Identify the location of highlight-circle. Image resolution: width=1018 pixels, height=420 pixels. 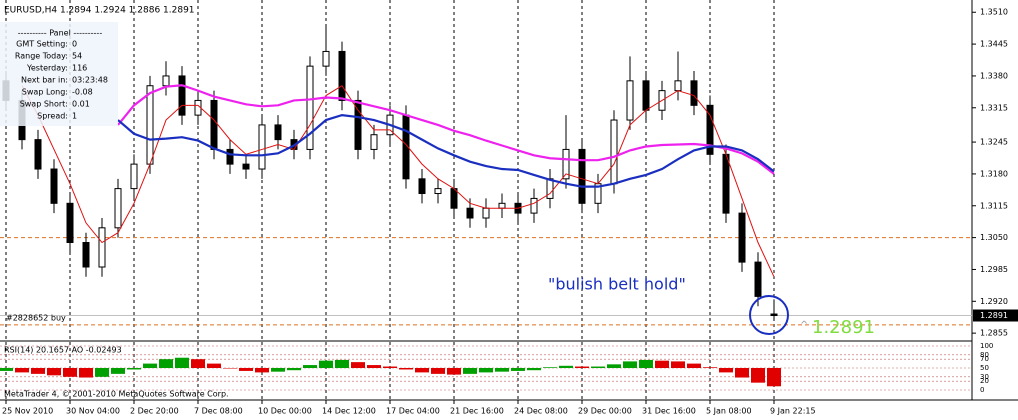
(769, 315).